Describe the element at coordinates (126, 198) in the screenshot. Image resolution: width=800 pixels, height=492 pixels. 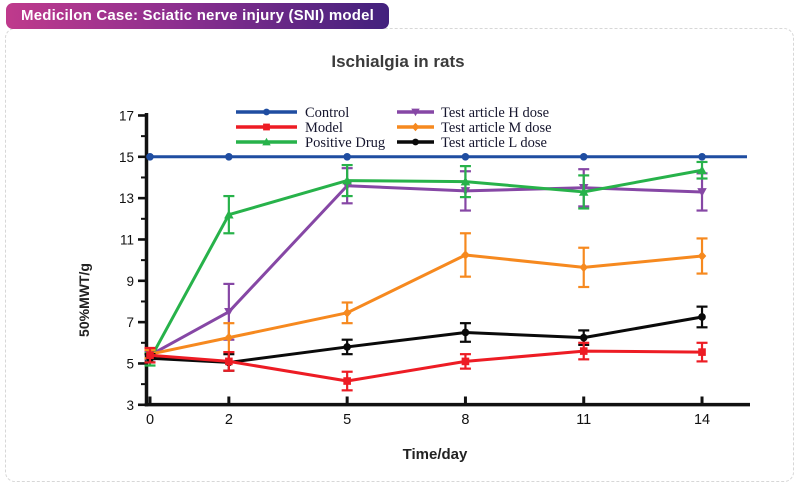
I see `y-tick-label: 13` at that location.